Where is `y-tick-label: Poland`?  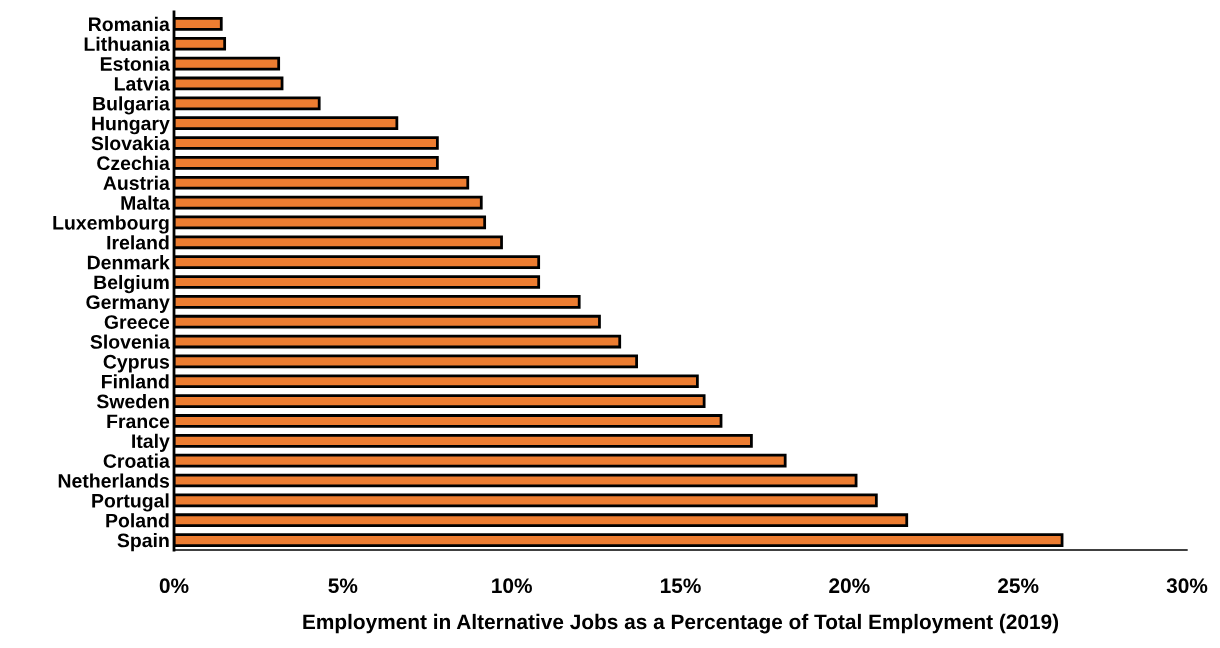 y-tick-label: Poland is located at coordinates (137, 520).